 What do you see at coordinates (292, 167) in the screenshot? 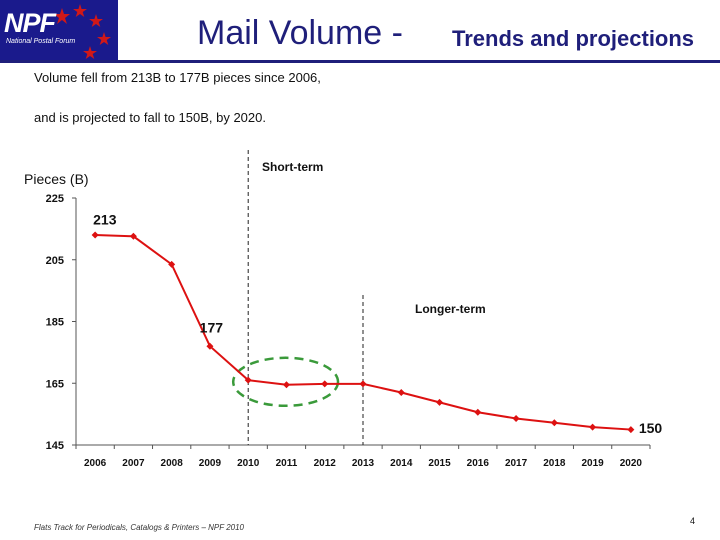
I see `divider-label: Short-term` at bounding box center [292, 167].